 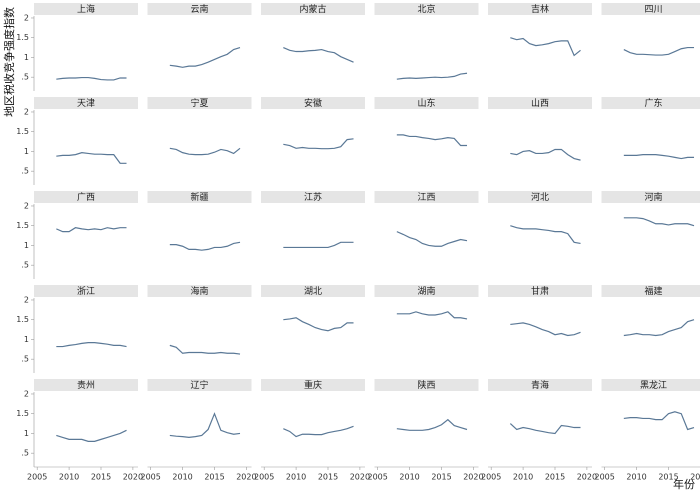 I want to click on panel-title: 陕西, so click(x=426, y=385).